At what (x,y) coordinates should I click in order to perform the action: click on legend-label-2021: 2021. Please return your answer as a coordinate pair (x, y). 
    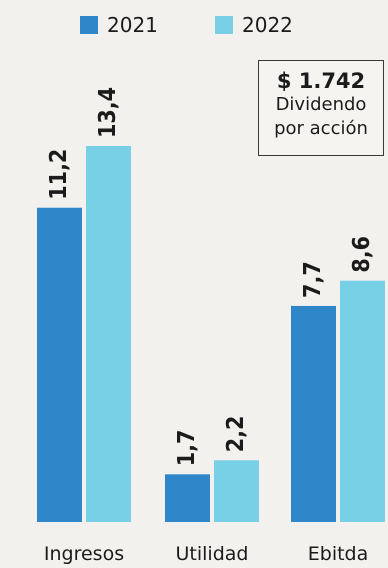
    Looking at the image, I should click on (132, 25).